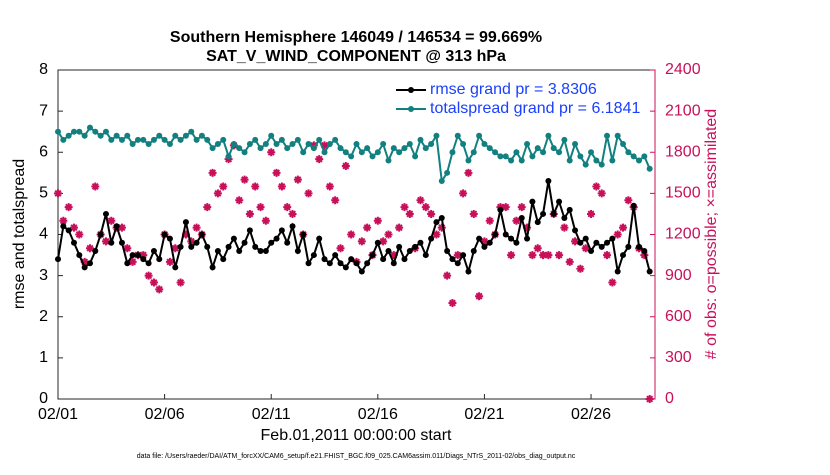 Image resolution: width=830 pixels, height=475 pixels. Describe the element at coordinates (513, 89) in the screenshot. I see `legend-label: rmse grand pr = 3.8306` at that location.